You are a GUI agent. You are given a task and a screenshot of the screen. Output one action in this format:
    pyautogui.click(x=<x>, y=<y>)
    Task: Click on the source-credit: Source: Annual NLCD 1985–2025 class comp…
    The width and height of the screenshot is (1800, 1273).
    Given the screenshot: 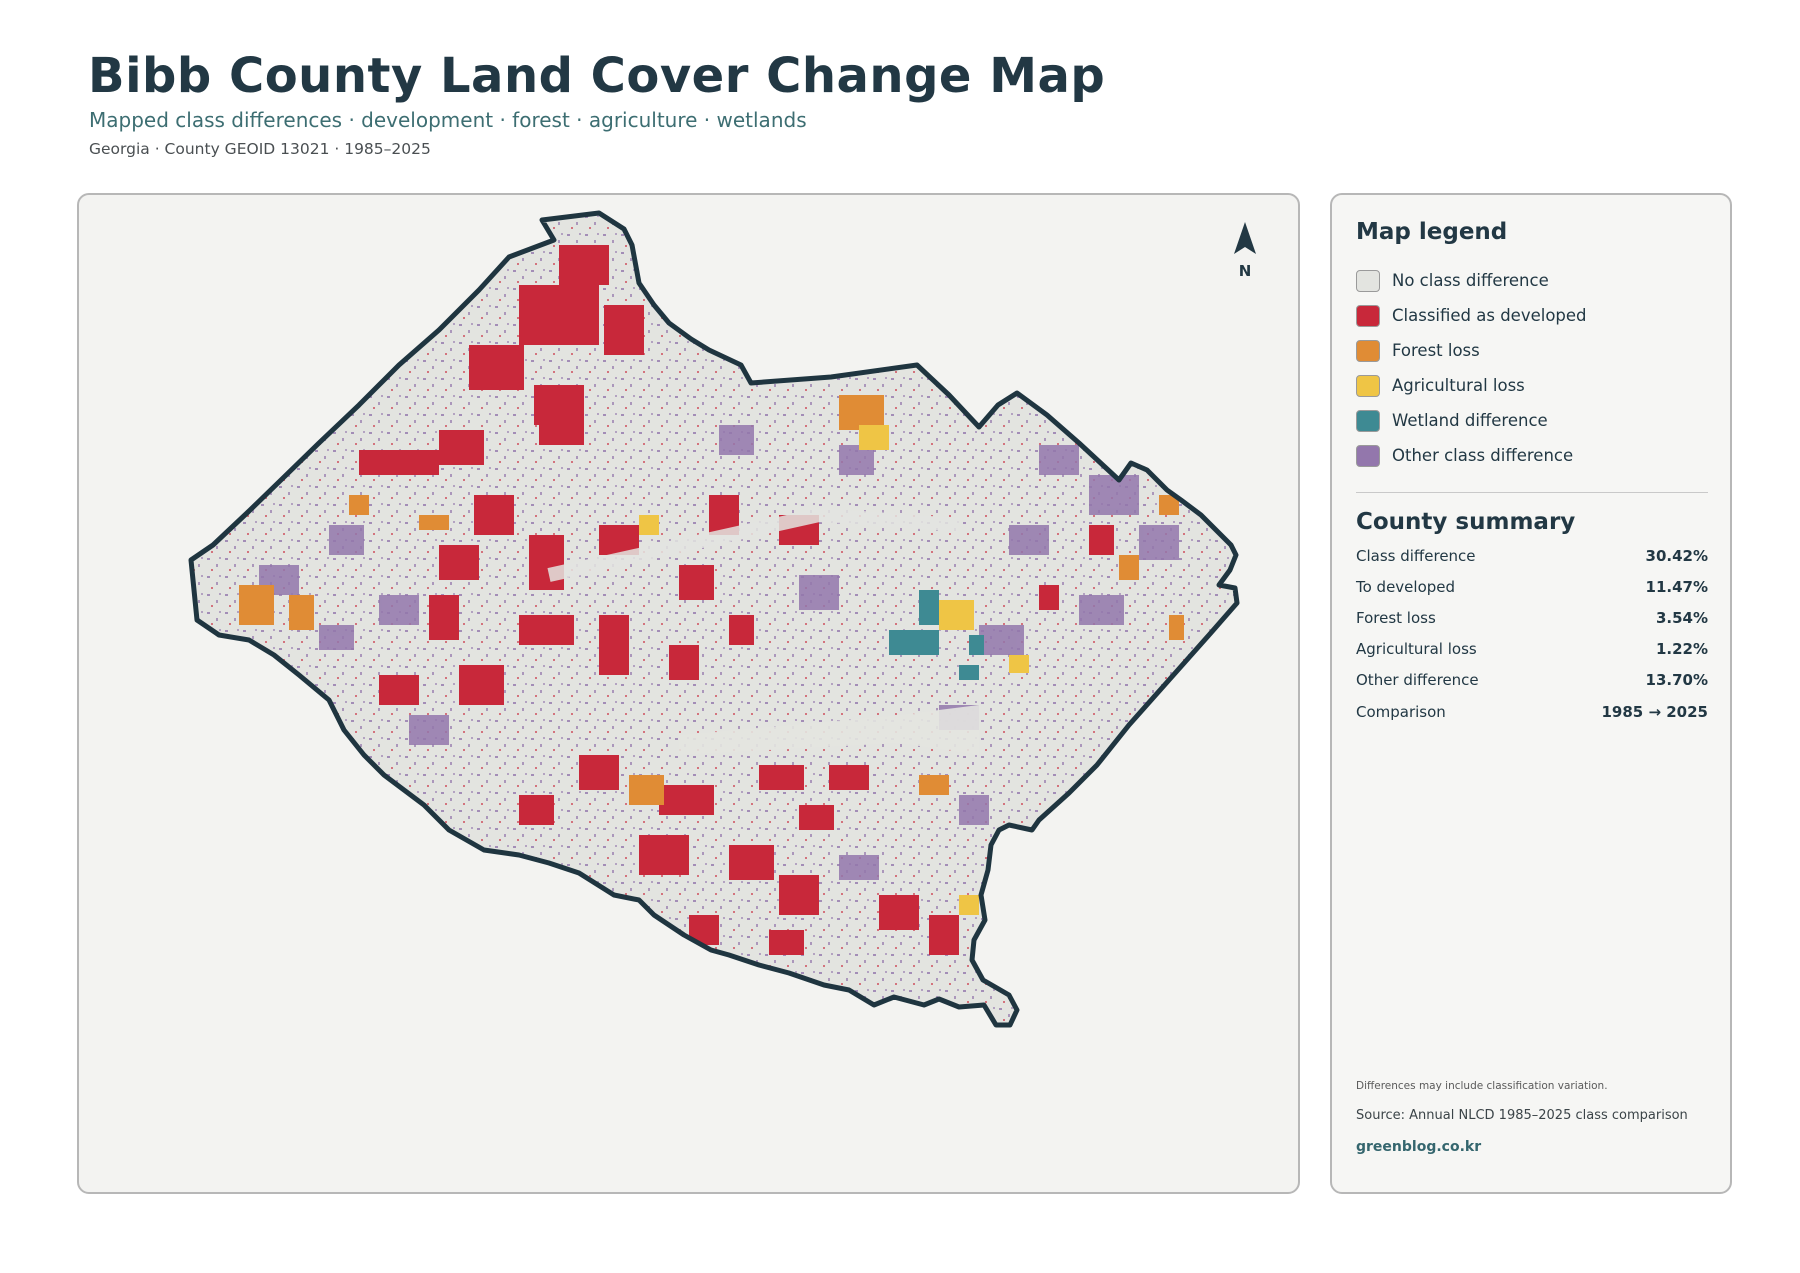 What is the action you would take?
    pyautogui.click(x=1522, y=1115)
    